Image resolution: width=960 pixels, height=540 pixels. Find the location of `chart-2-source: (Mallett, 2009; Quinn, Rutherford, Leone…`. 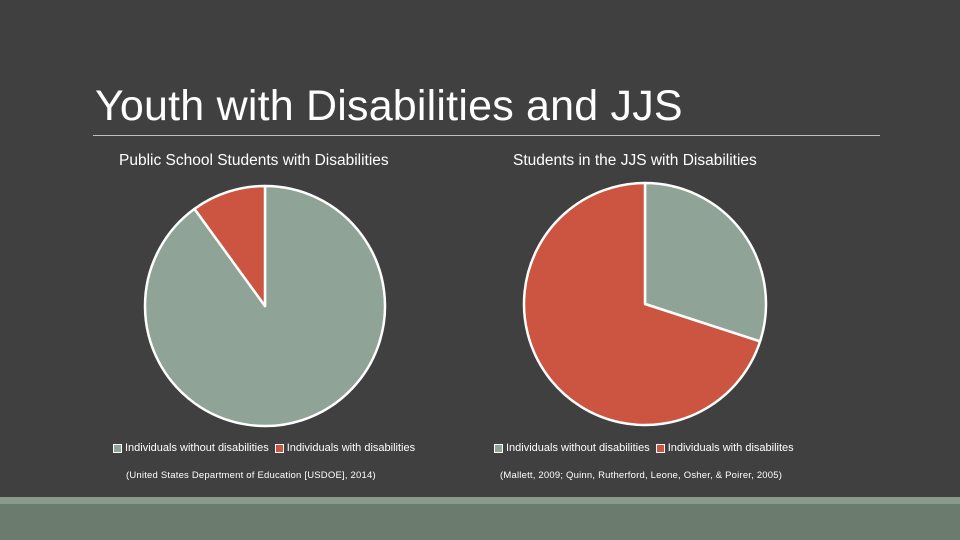

chart-2-source: (Mallett, 2009; Quinn, Rutherford, Leone… is located at coordinates (641, 475).